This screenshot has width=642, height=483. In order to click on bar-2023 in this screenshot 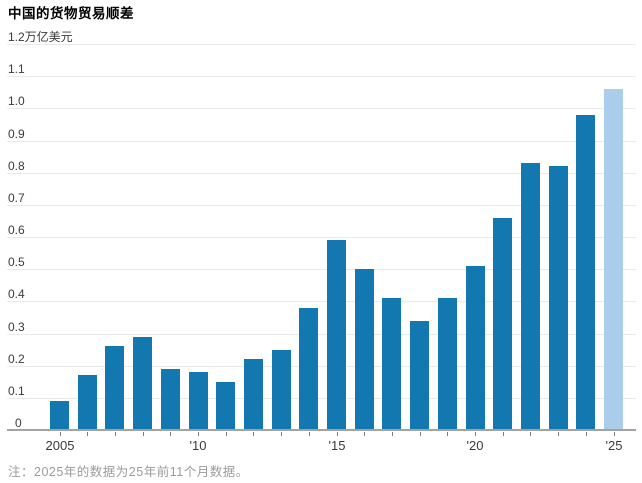, I will do `click(558, 298)`.